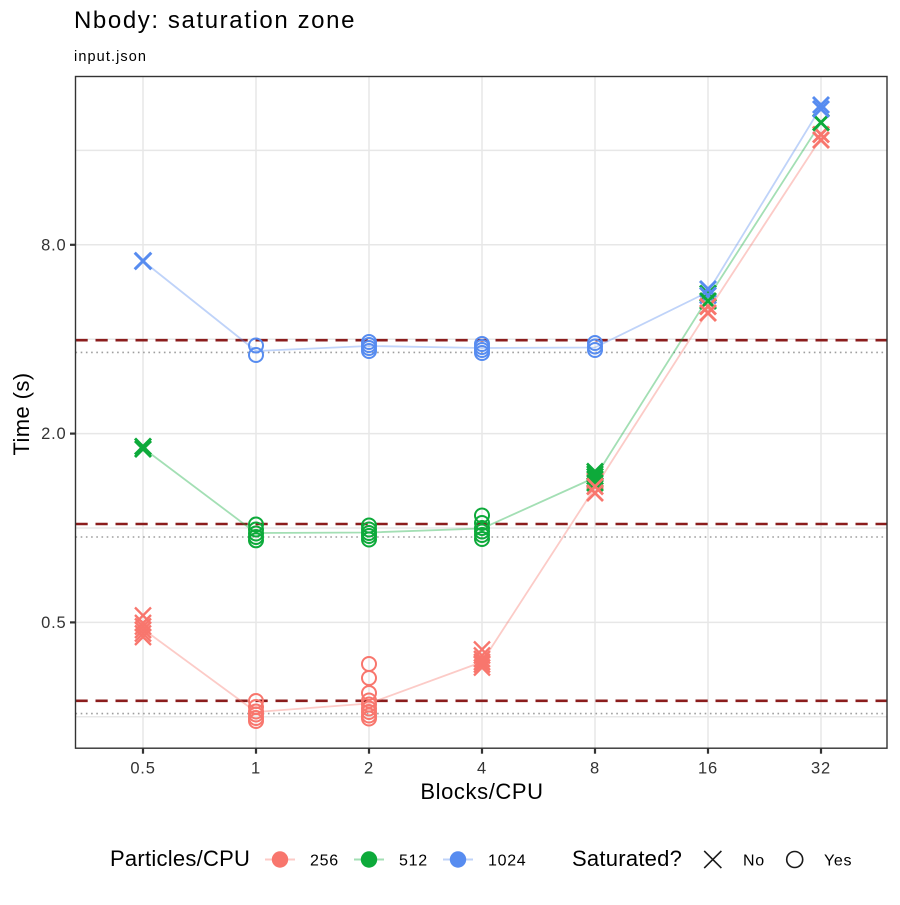  I want to click on svg-text: 256, so click(324, 860).